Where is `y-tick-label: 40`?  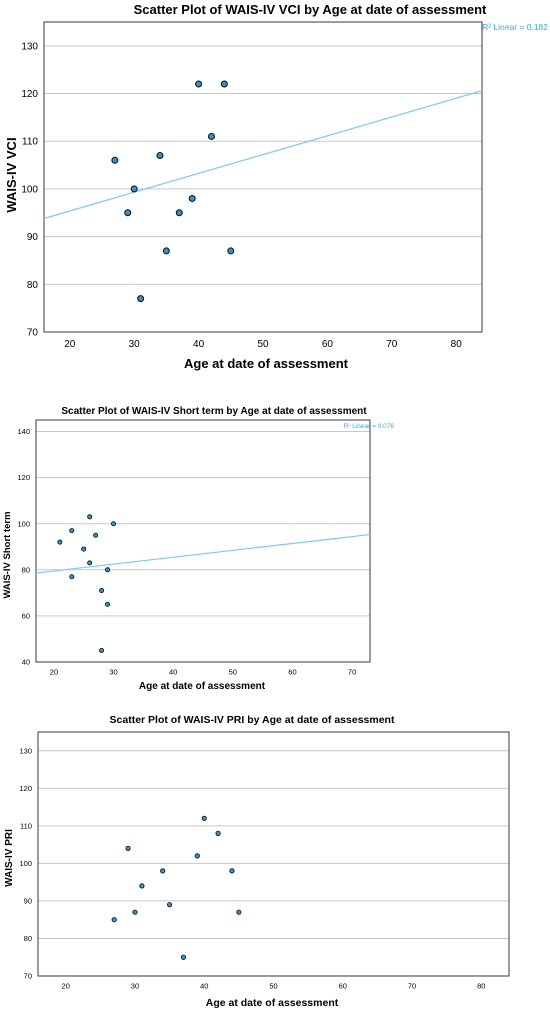
y-tick-label: 40 is located at coordinates (26, 662).